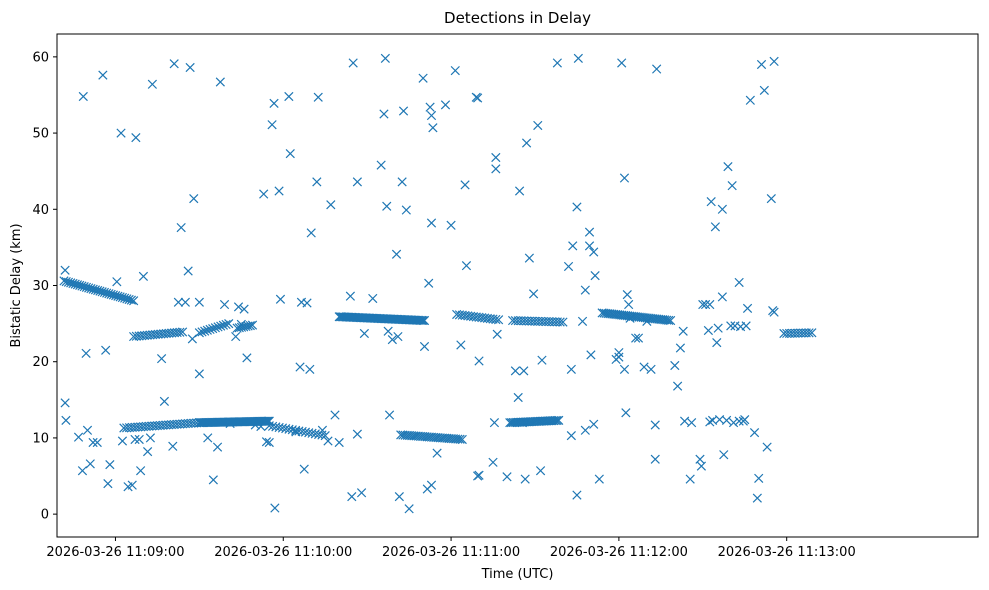 This screenshot has width=989, height=590. I want to click on y-tick-label: 40, so click(40, 210).